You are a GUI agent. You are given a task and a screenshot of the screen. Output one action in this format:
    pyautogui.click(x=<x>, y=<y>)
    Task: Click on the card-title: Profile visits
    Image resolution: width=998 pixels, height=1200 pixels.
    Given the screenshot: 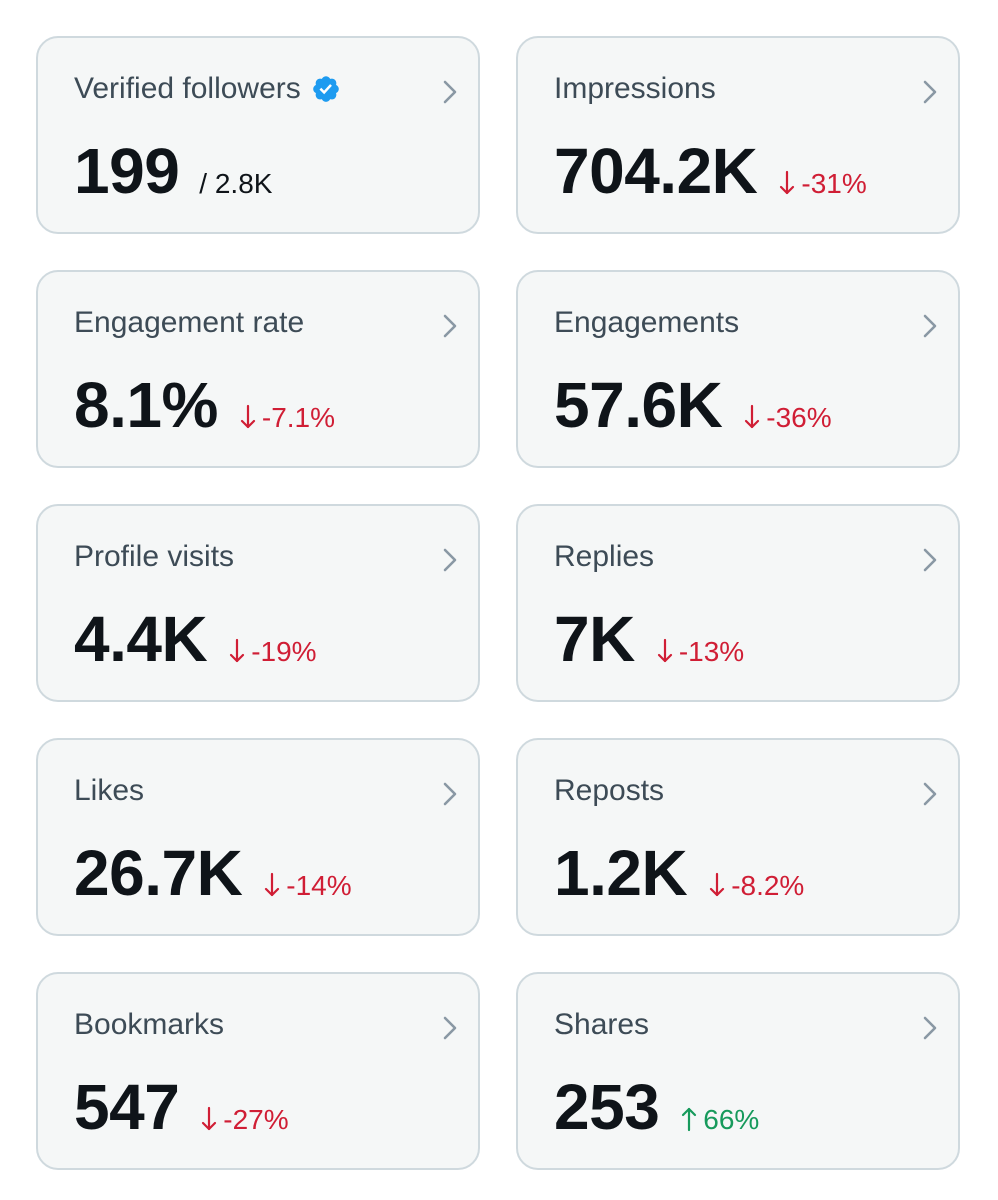 What is the action you would take?
    pyautogui.click(x=154, y=556)
    